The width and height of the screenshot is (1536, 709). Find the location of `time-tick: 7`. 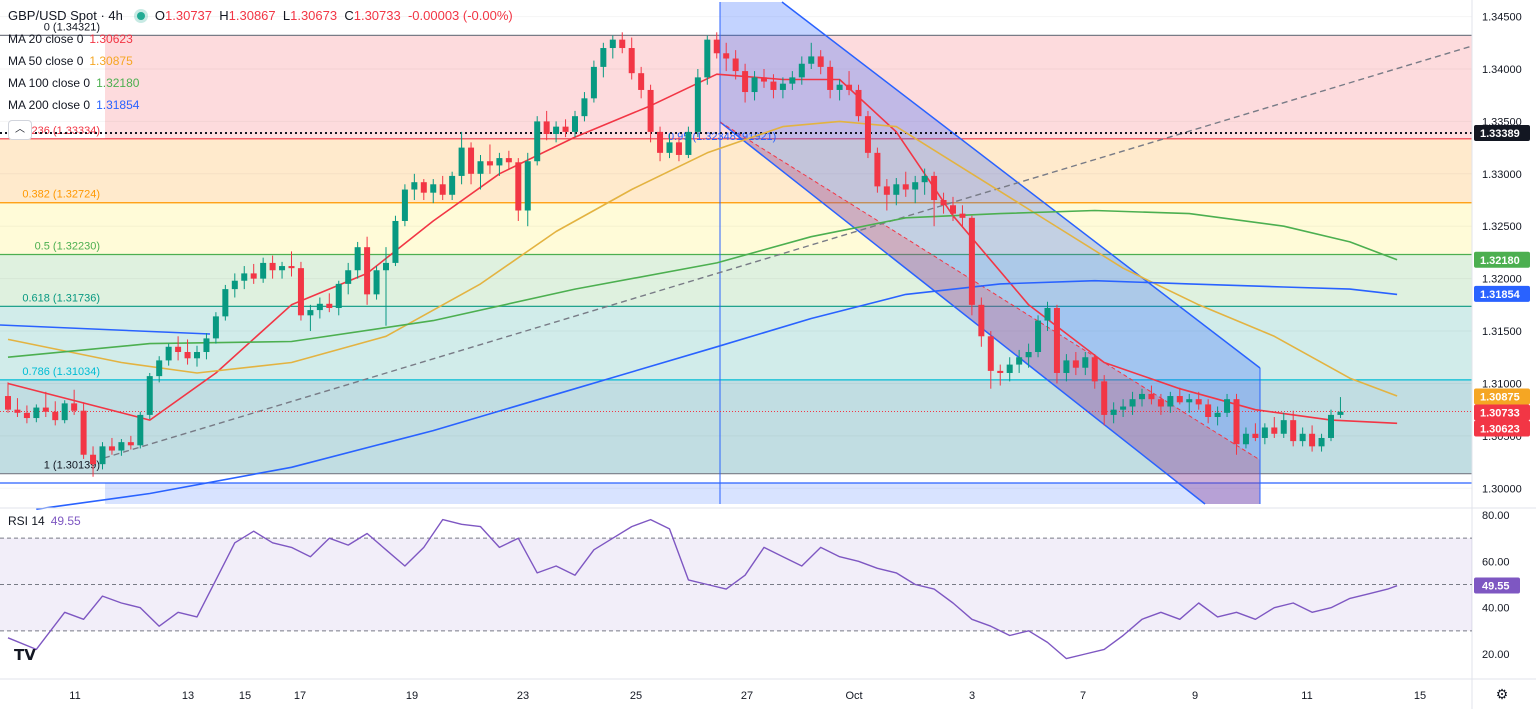

time-tick: 7 is located at coordinates (1083, 696).